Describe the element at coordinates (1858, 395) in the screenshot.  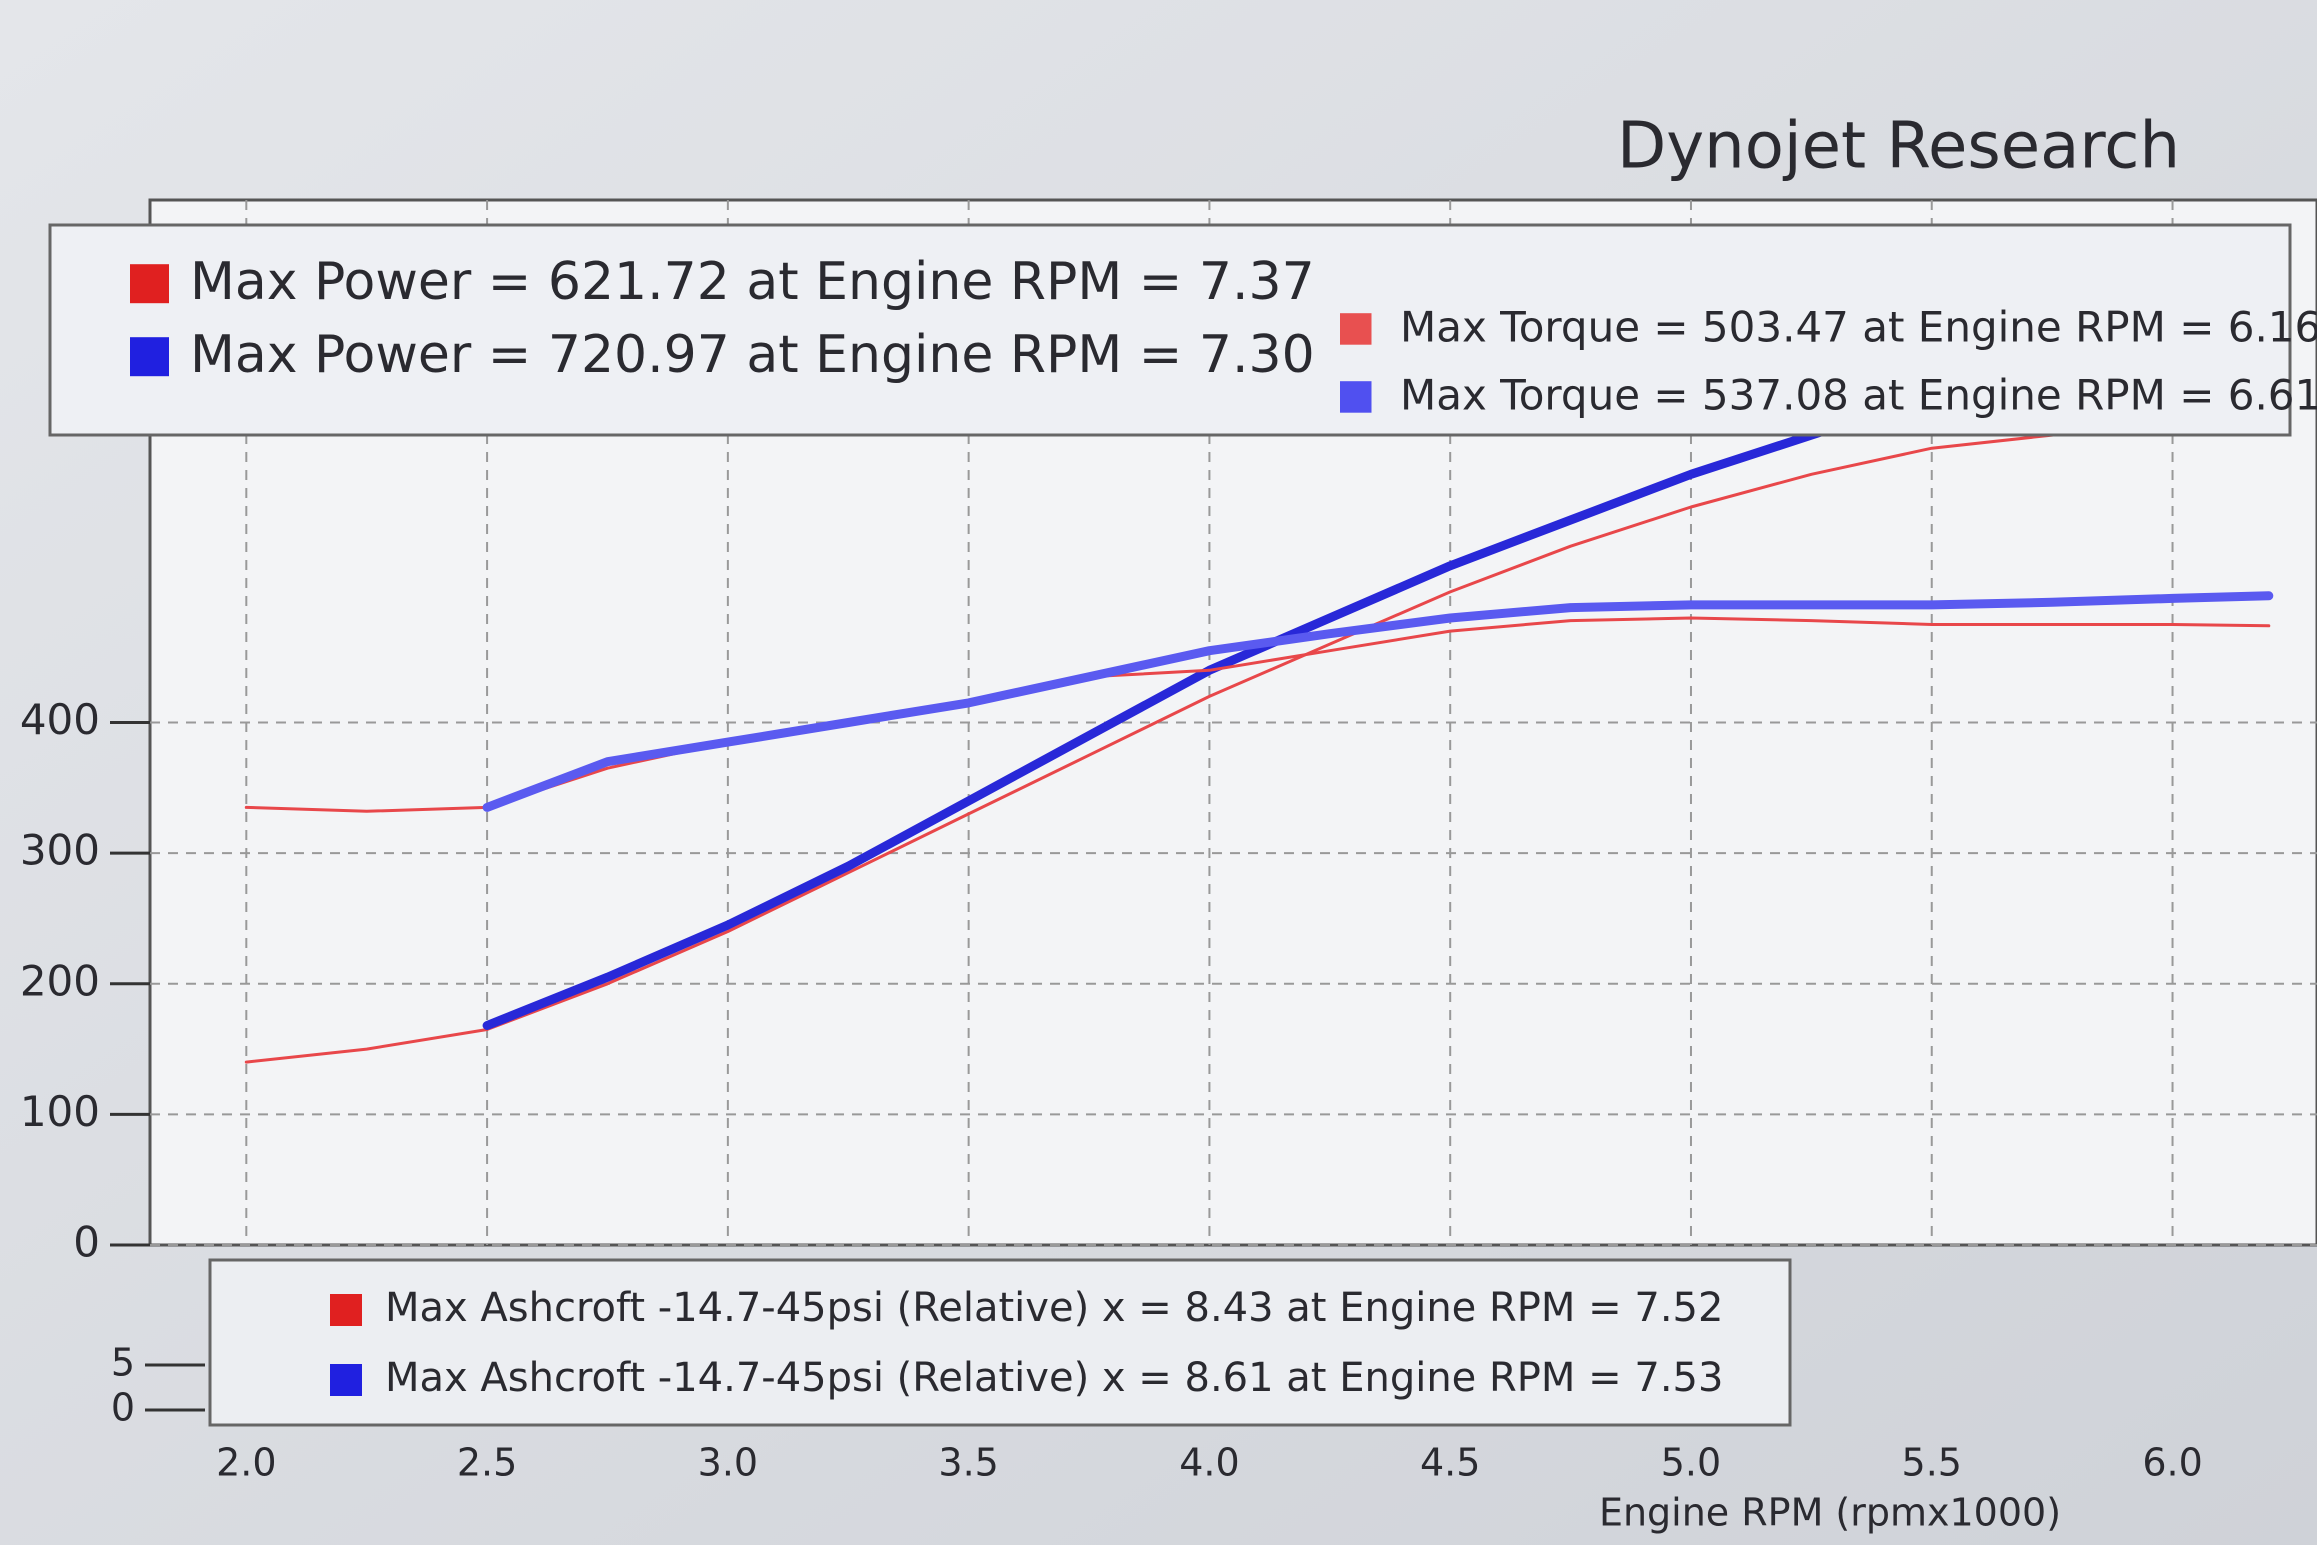
I see `legend-entry: Max Torque = 537.08 at Engine RPM = 6.61` at that location.